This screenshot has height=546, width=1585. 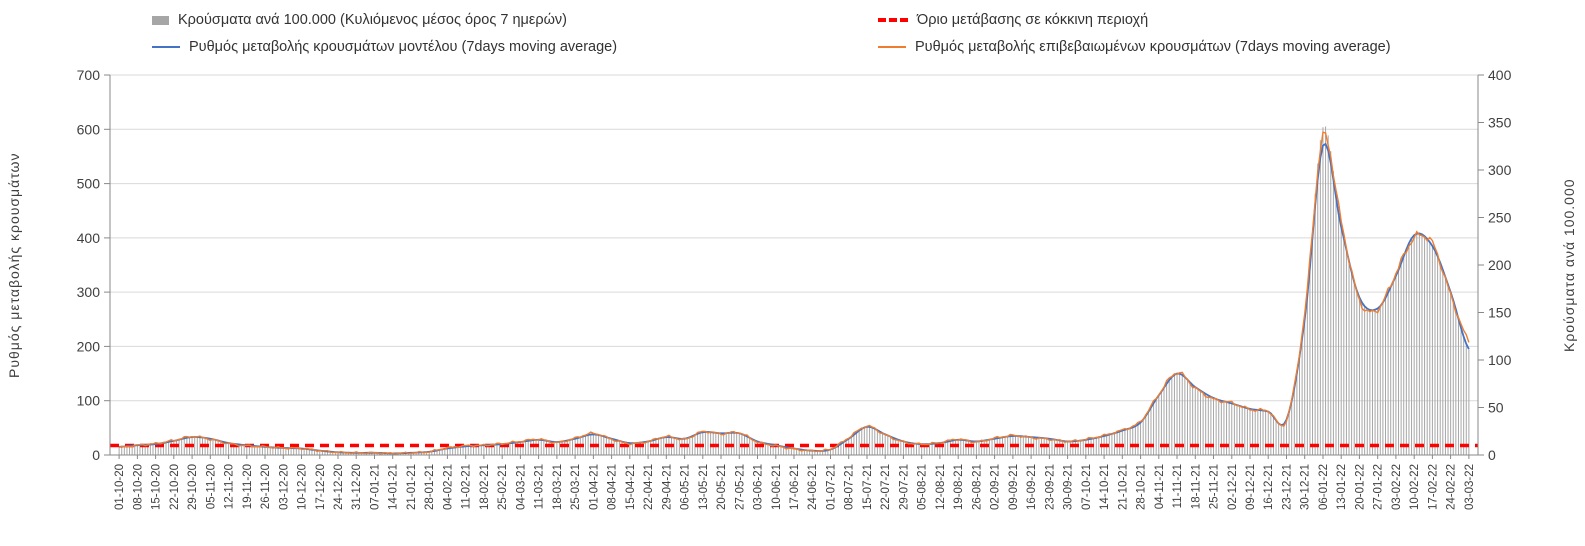 What do you see at coordinates (160, 20) in the screenshot?
I see `bar-series-swatch-icon` at bounding box center [160, 20].